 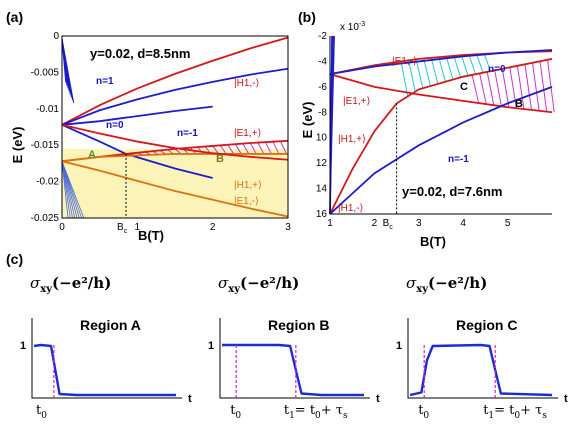 What do you see at coordinates (122, 228) in the screenshot?
I see `panel-a-bc-tick: Bc` at bounding box center [122, 228].